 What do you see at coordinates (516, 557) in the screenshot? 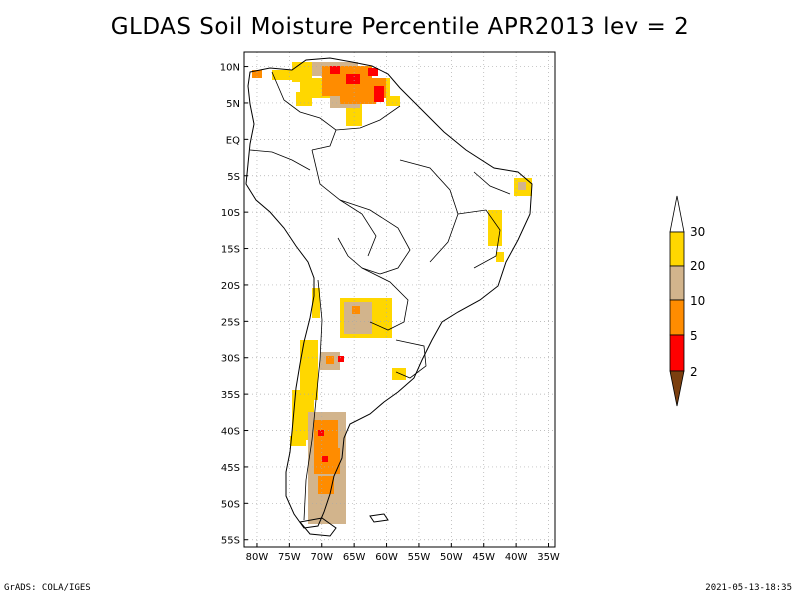
I see `lon-tick-label: 40W` at bounding box center [516, 557].